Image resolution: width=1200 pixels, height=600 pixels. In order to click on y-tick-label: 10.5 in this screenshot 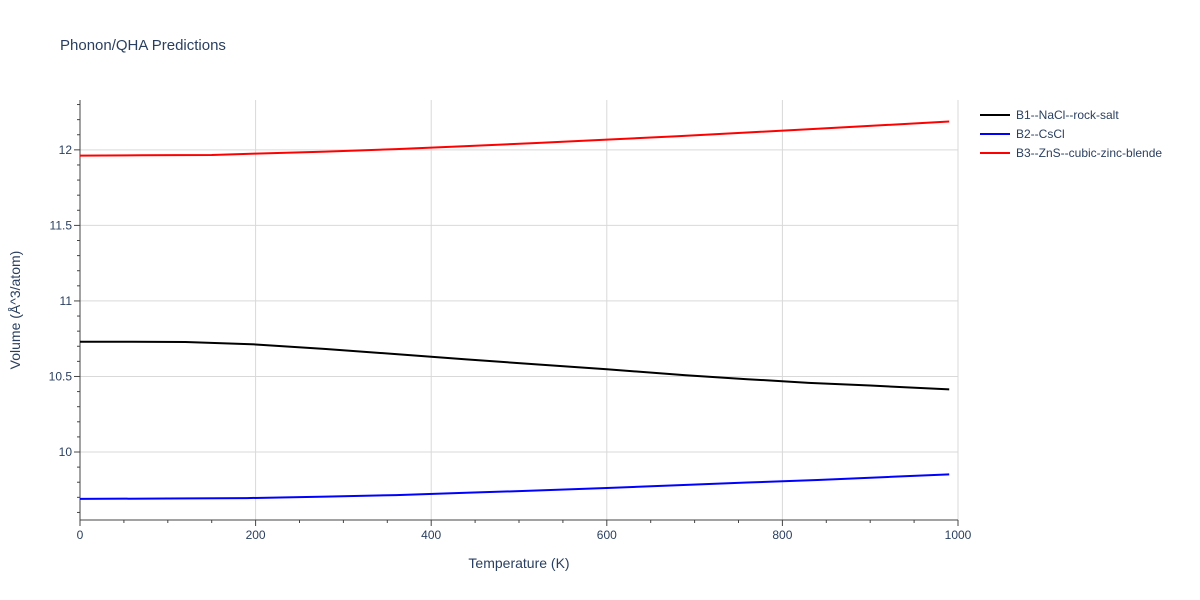, I will do `click(61, 376)`.